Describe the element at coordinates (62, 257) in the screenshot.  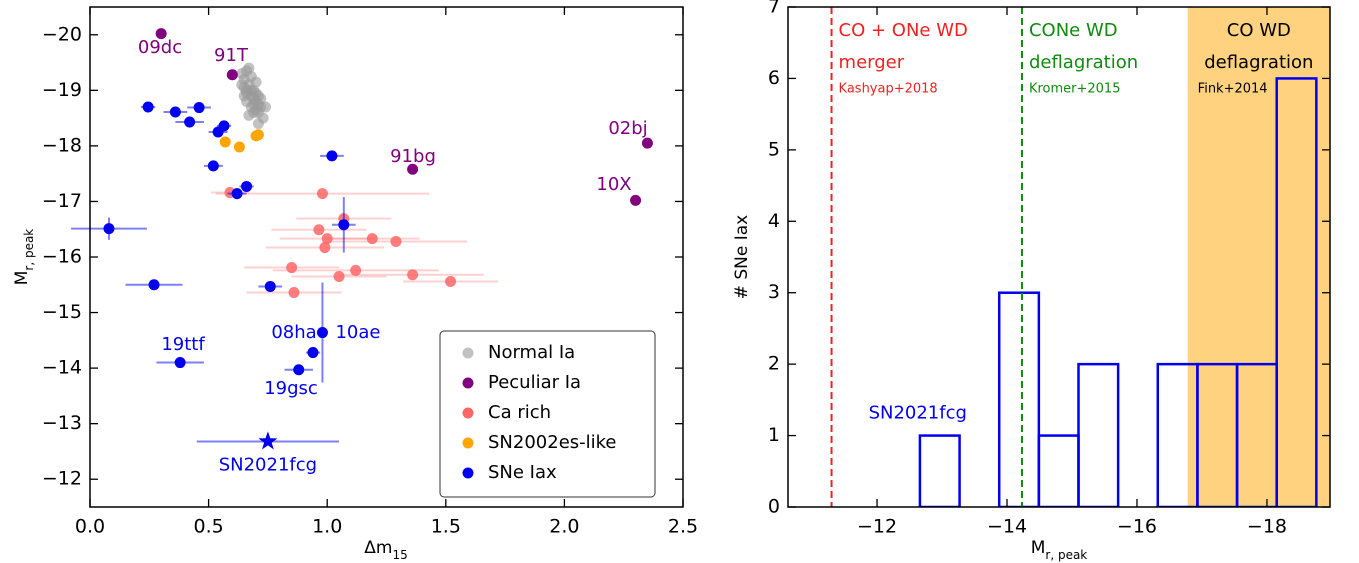
I see `y-tick-label: −16` at that location.